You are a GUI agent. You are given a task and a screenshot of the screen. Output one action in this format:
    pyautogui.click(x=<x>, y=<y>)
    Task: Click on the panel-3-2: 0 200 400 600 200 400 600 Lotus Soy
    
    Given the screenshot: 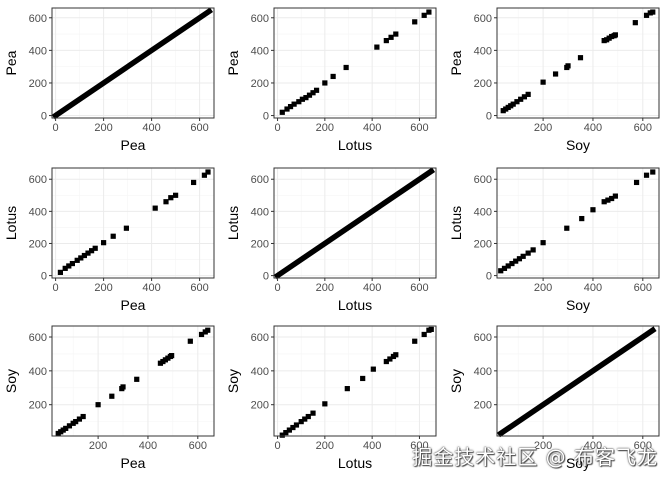 What is the action you would take?
    pyautogui.click(x=331, y=398)
    